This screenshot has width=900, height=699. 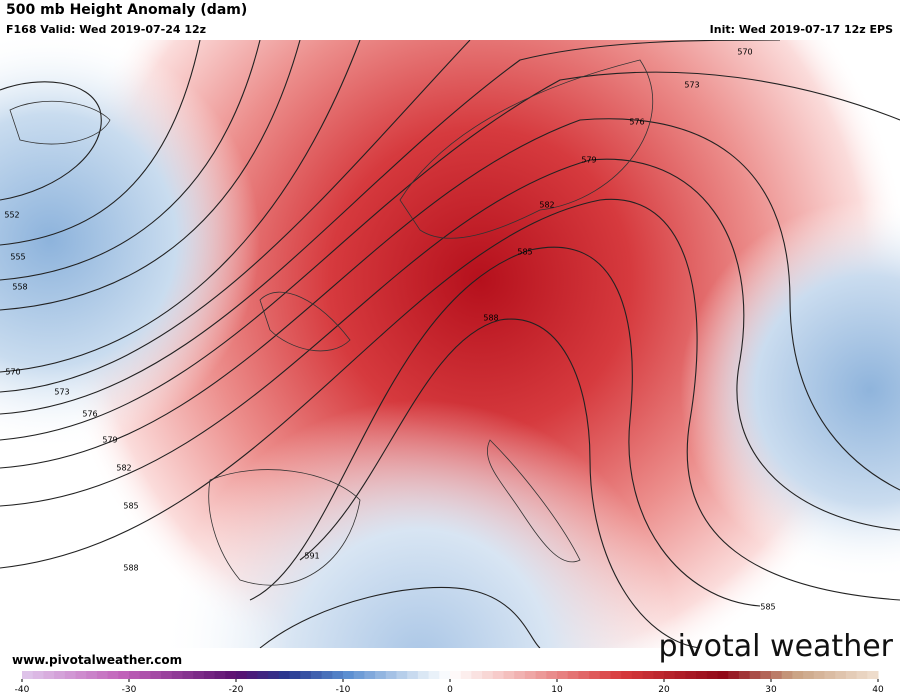 I want to click on website: www.pivotalweather.com, so click(x=97, y=660).